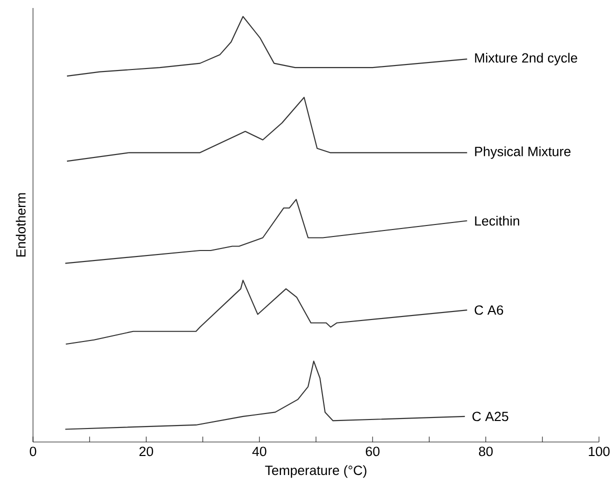 Image resolution: width=615 pixels, height=493 pixels. I want to click on x-tick-label: 20, so click(146, 451).